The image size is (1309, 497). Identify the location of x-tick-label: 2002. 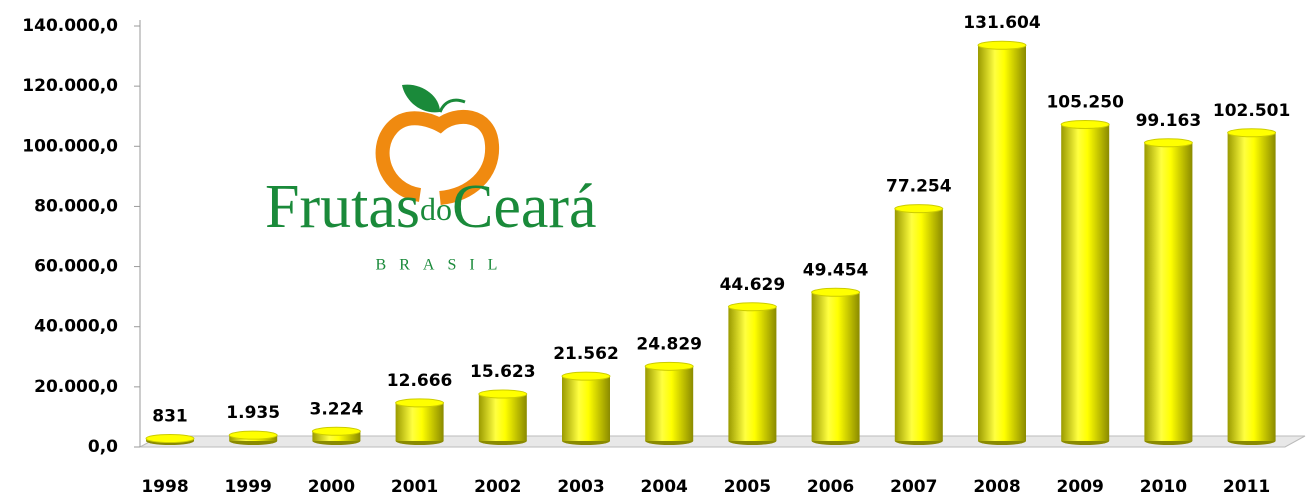
(497, 487).